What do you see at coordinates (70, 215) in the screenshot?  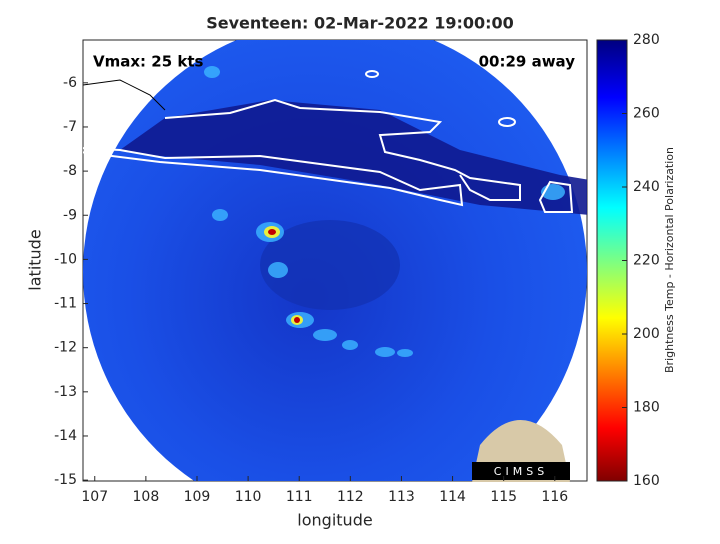 I see `y-tick-label: -9` at bounding box center [70, 215].